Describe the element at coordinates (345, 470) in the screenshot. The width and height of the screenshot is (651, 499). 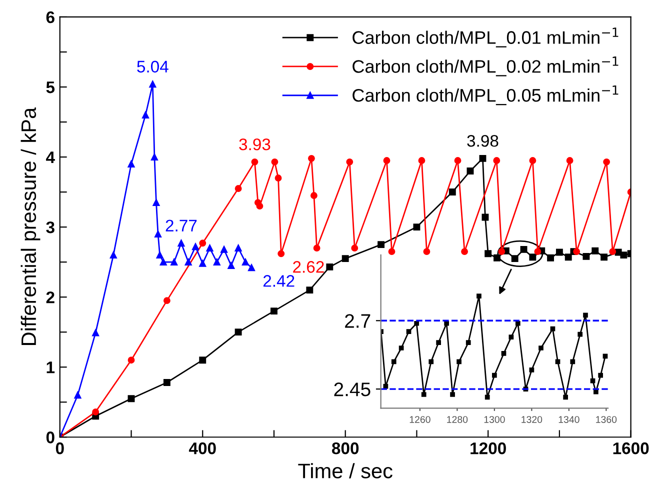
I see `x-axis-title: Time / sec` at that location.